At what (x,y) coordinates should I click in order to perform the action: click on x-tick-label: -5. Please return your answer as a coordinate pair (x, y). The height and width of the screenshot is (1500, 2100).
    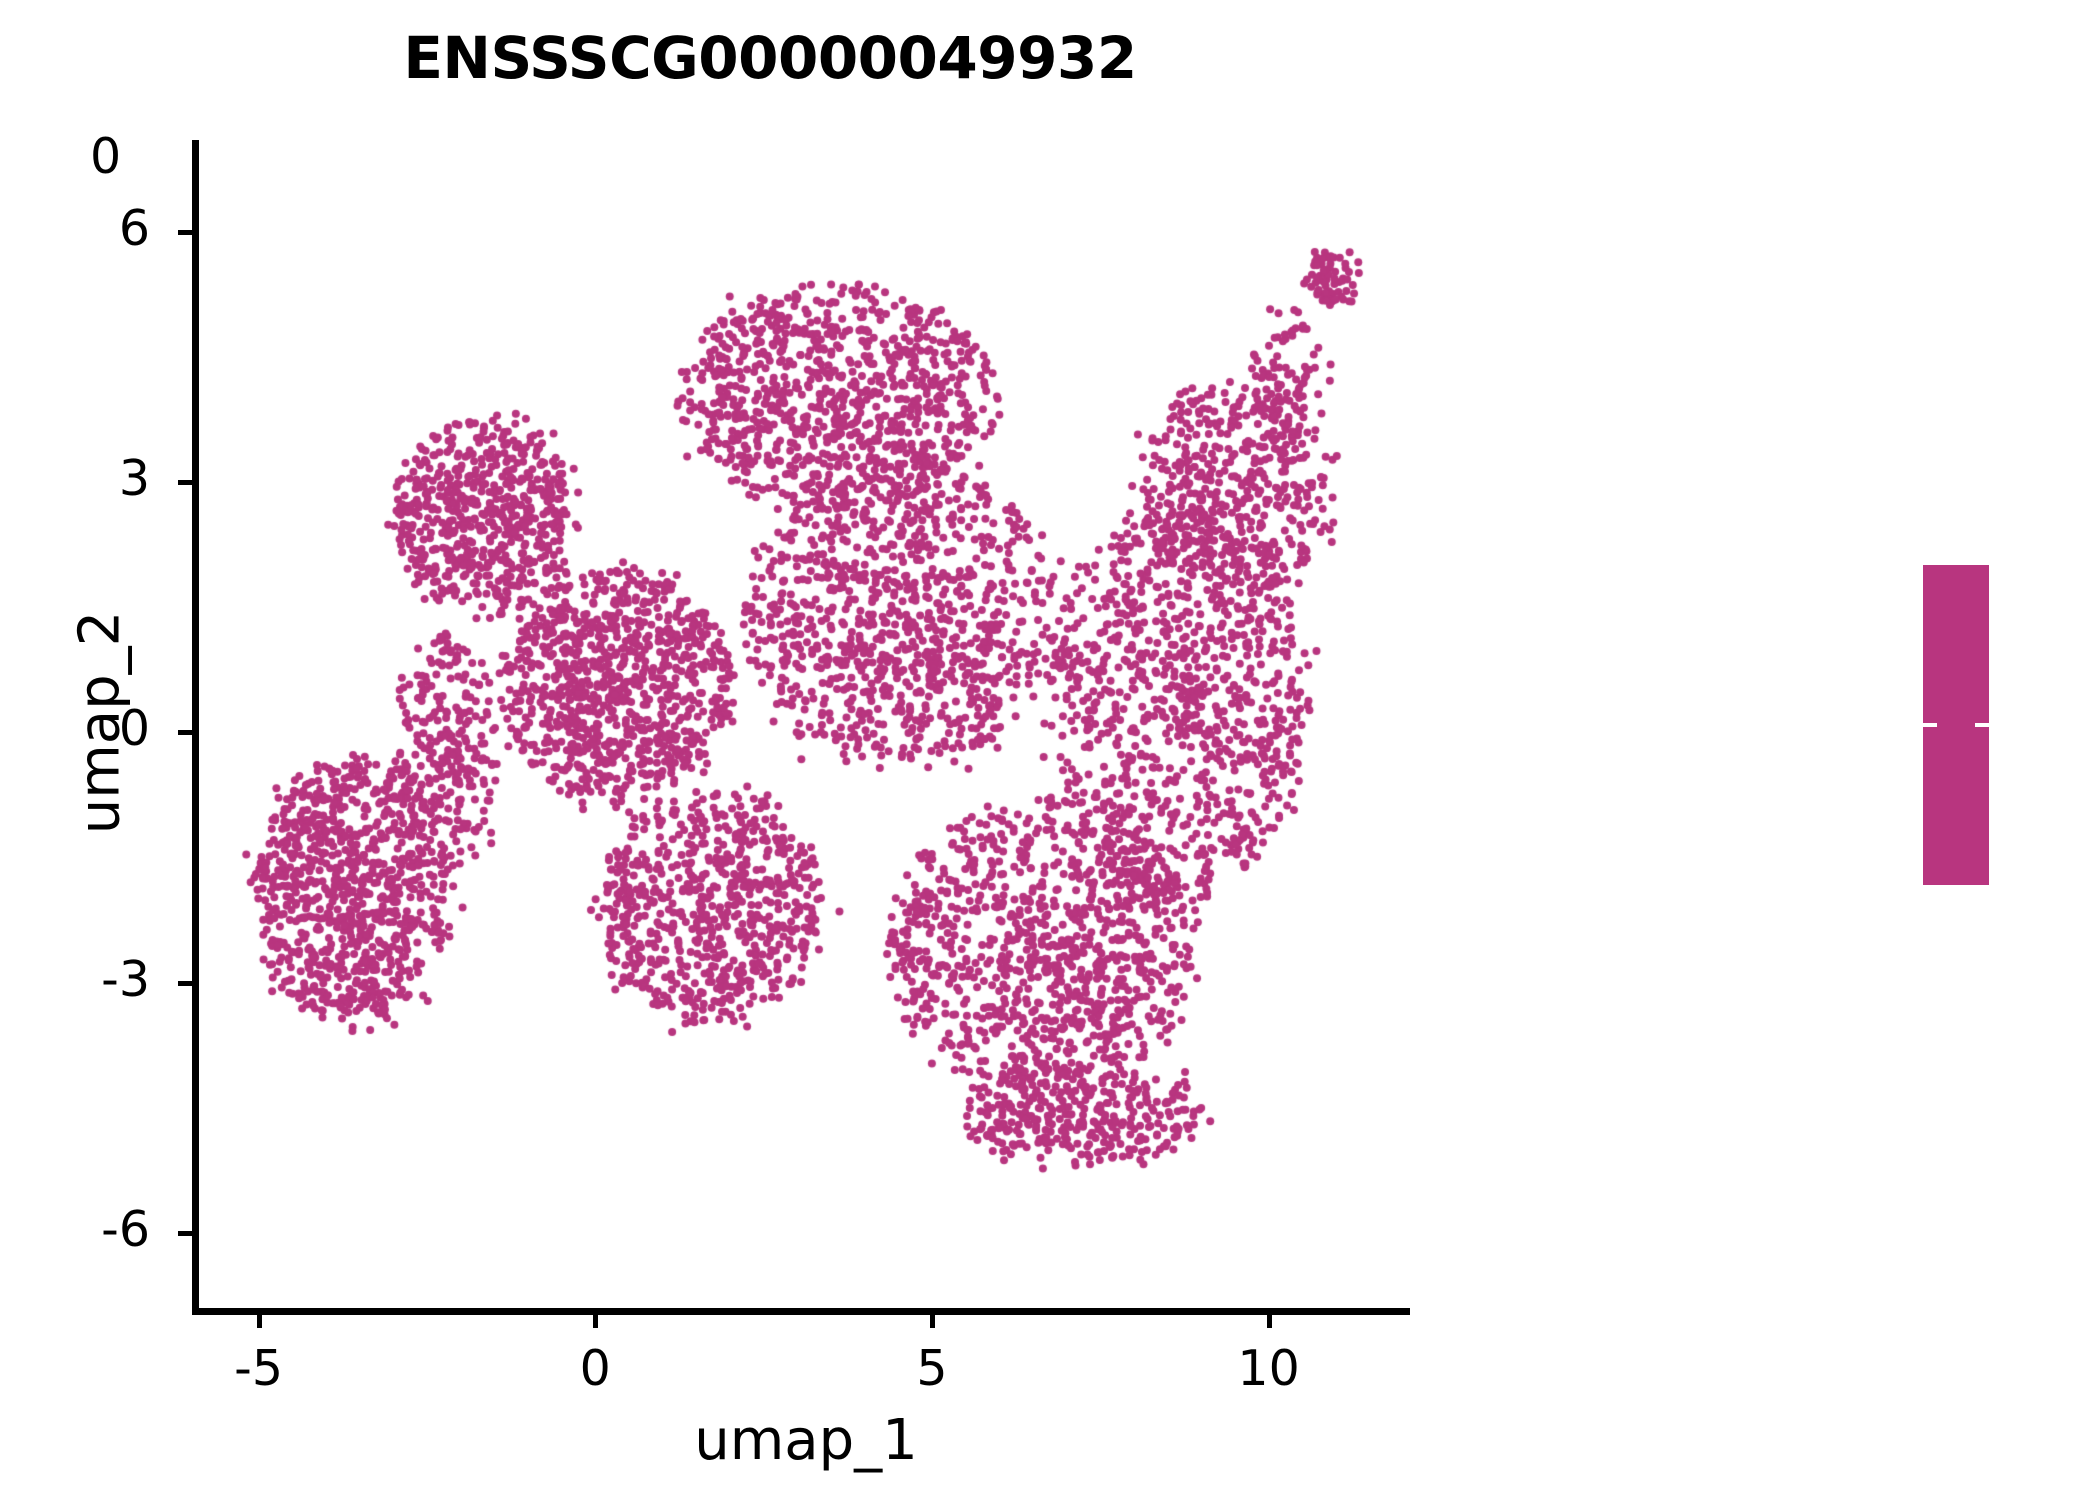
    Looking at the image, I should click on (259, 1368).